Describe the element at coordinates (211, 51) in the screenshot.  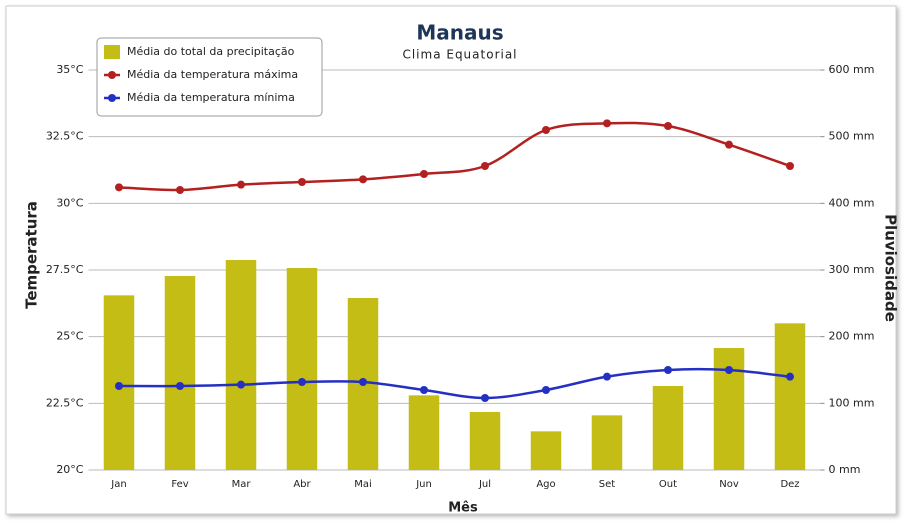
I see `legend-label: Média do total da precipitação` at that location.